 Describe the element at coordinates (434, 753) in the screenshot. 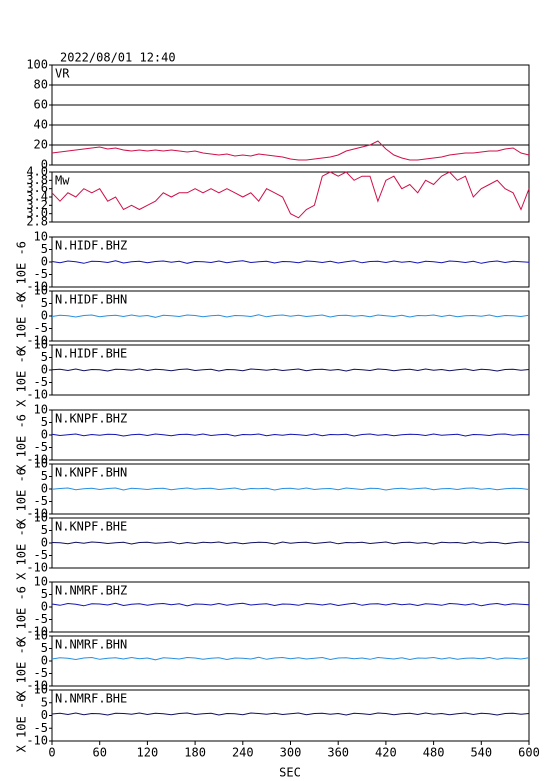

I see `x-tick-label: 480` at that location.